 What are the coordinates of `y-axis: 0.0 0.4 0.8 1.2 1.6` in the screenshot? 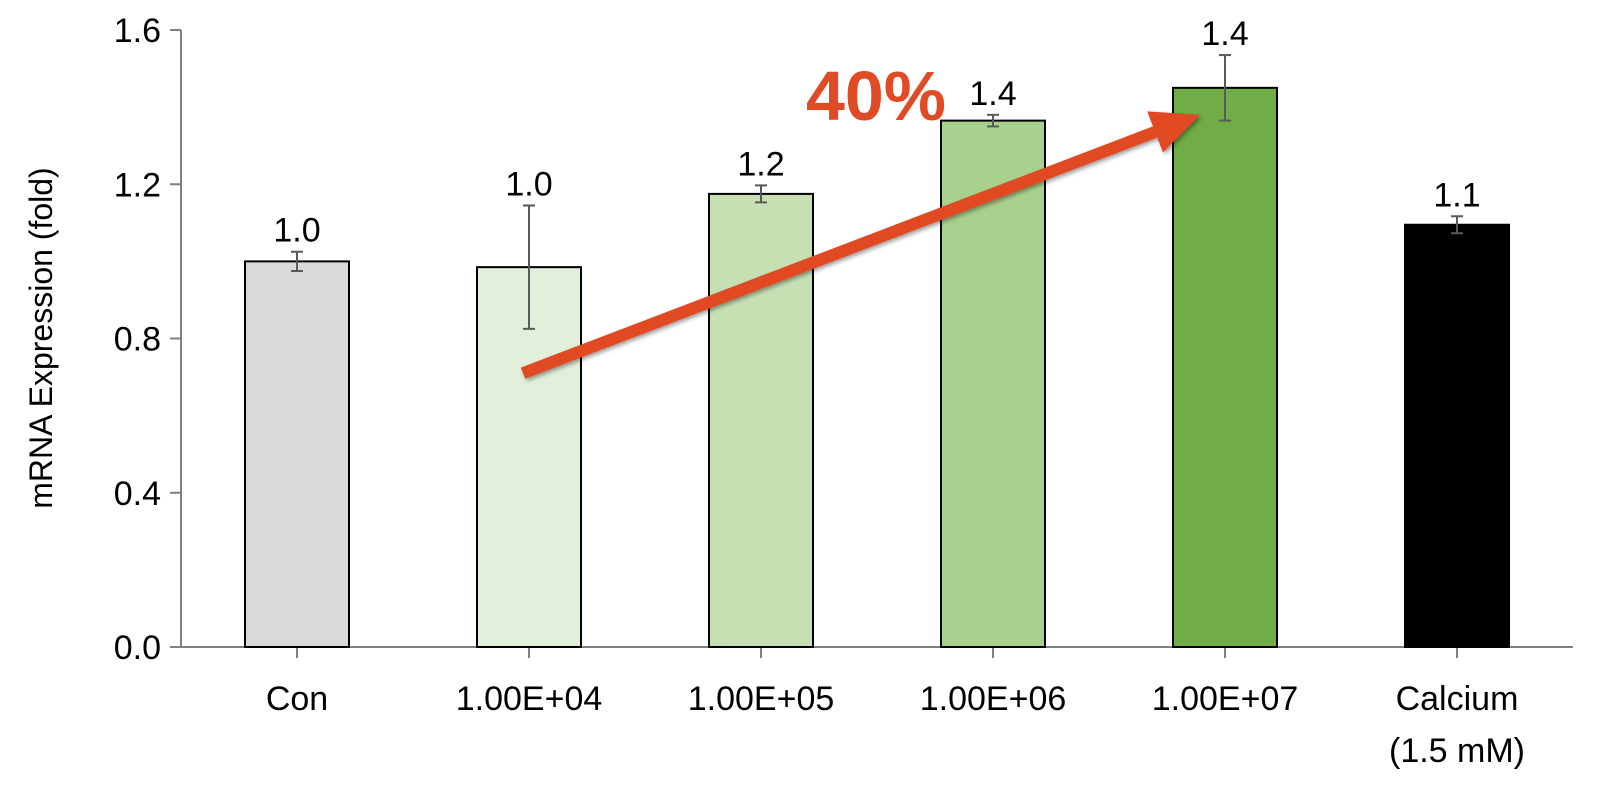 It's located at (148, 339).